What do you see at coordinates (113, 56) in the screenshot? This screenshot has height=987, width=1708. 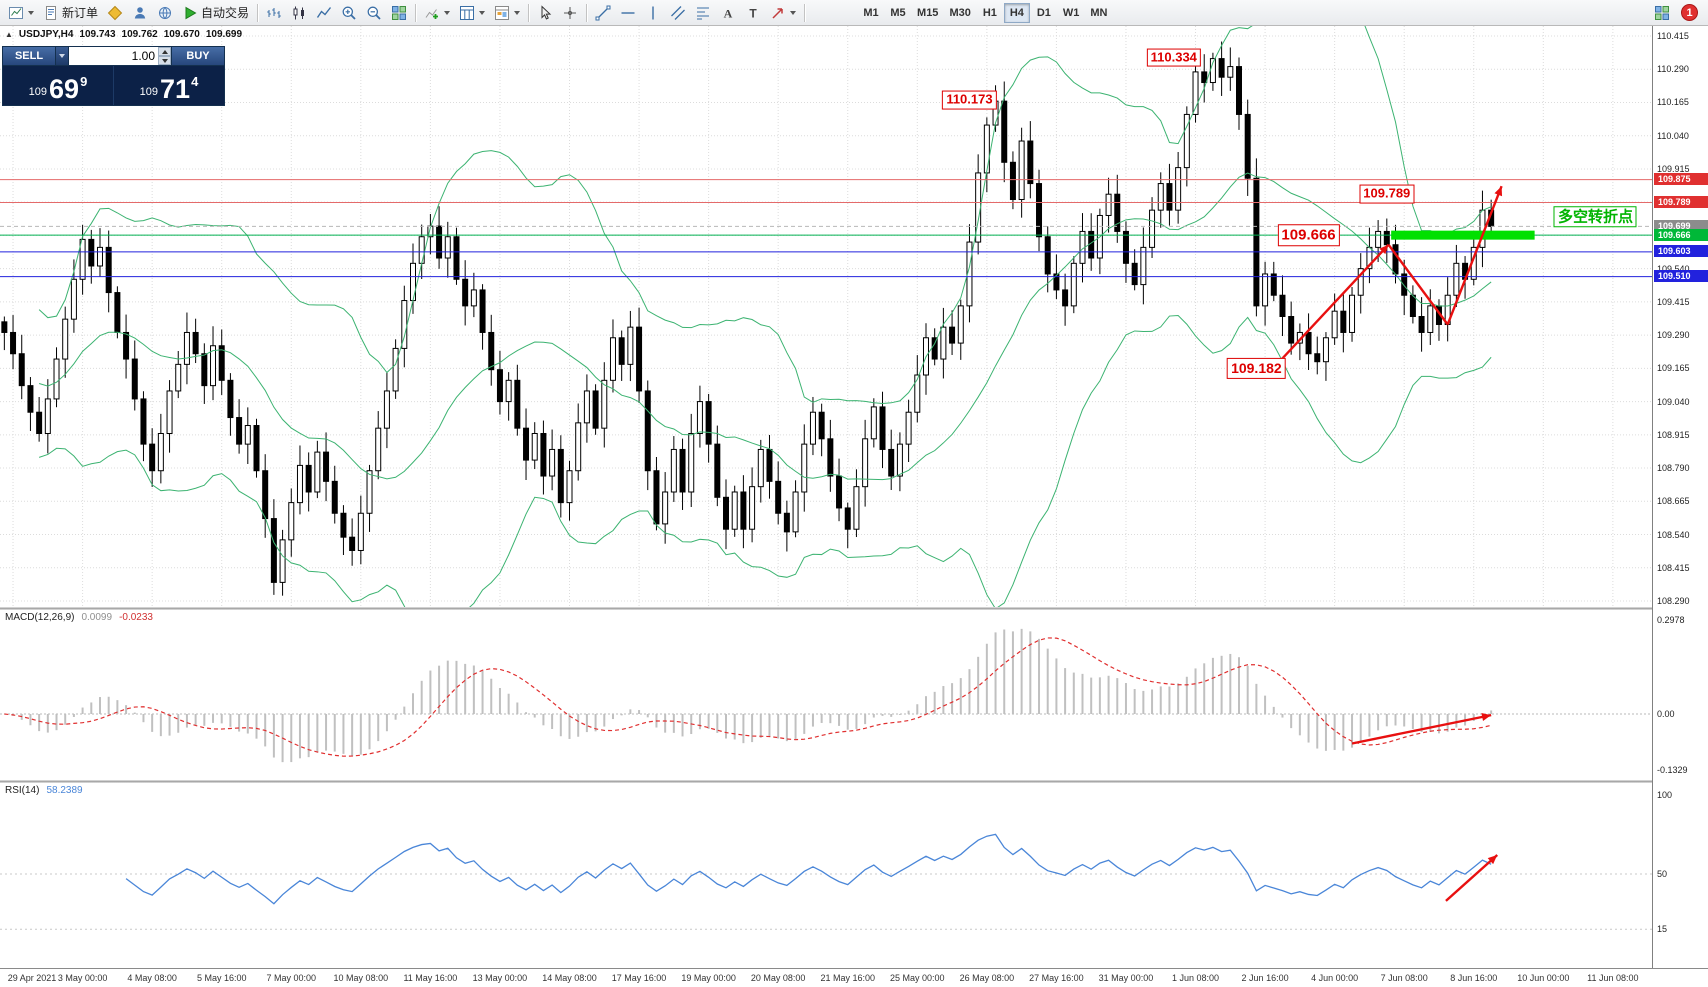 I see `volume-input` at bounding box center [113, 56].